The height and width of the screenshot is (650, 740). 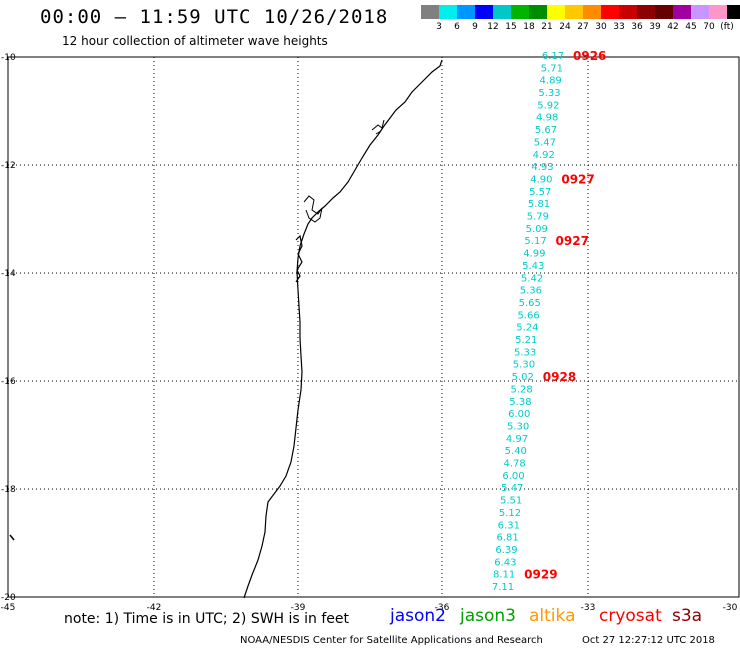 What do you see at coordinates (8, 490) in the screenshot?
I see `latitude-tick-label: -18` at bounding box center [8, 490].